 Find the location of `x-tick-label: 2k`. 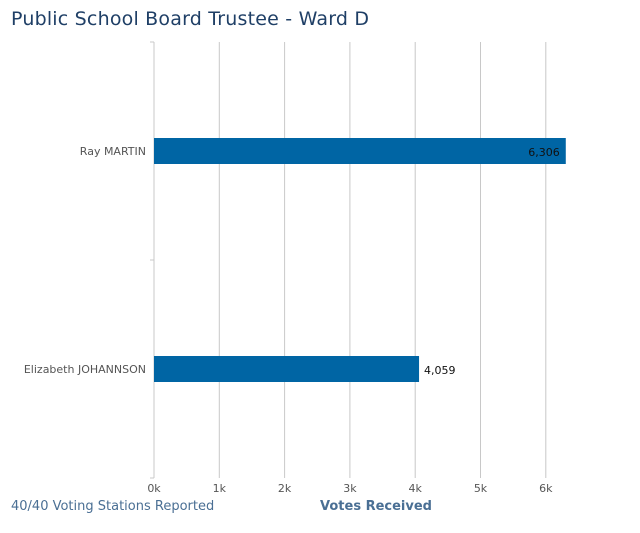

x-tick-label: 2k is located at coordinates (285, 488).